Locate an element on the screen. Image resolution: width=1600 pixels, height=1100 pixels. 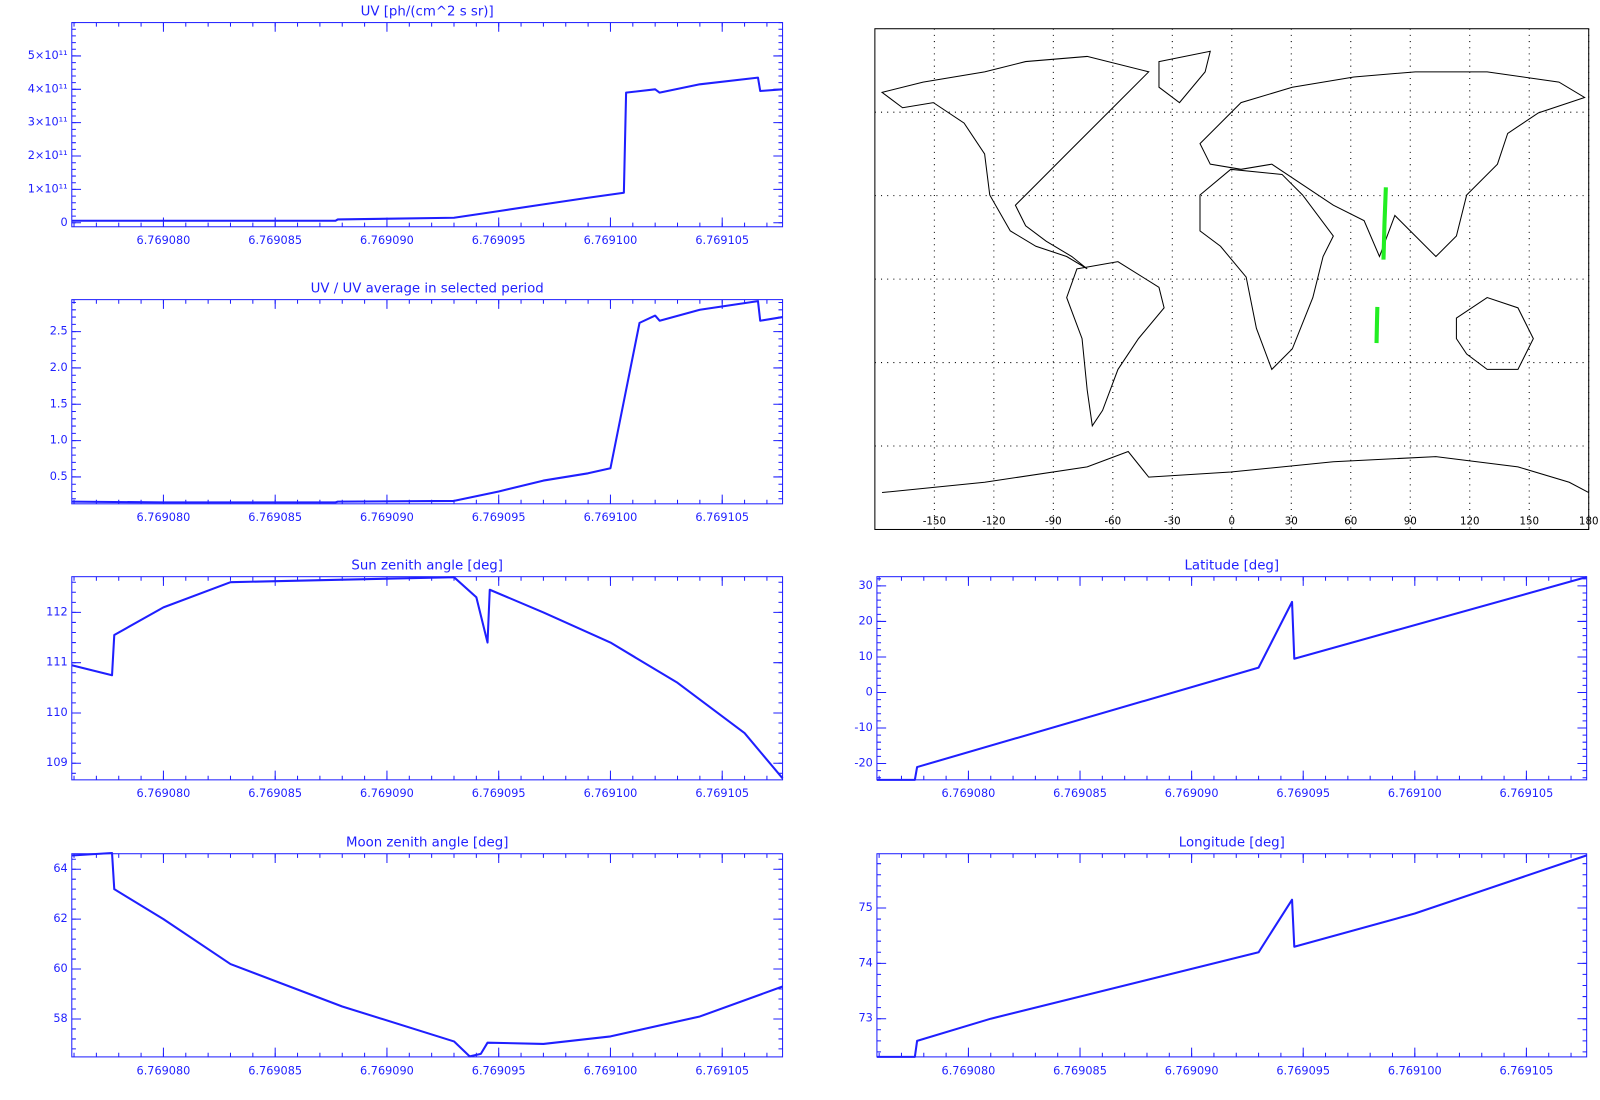
y-tick-label: 2.5 is located at coordinates (59, 331).